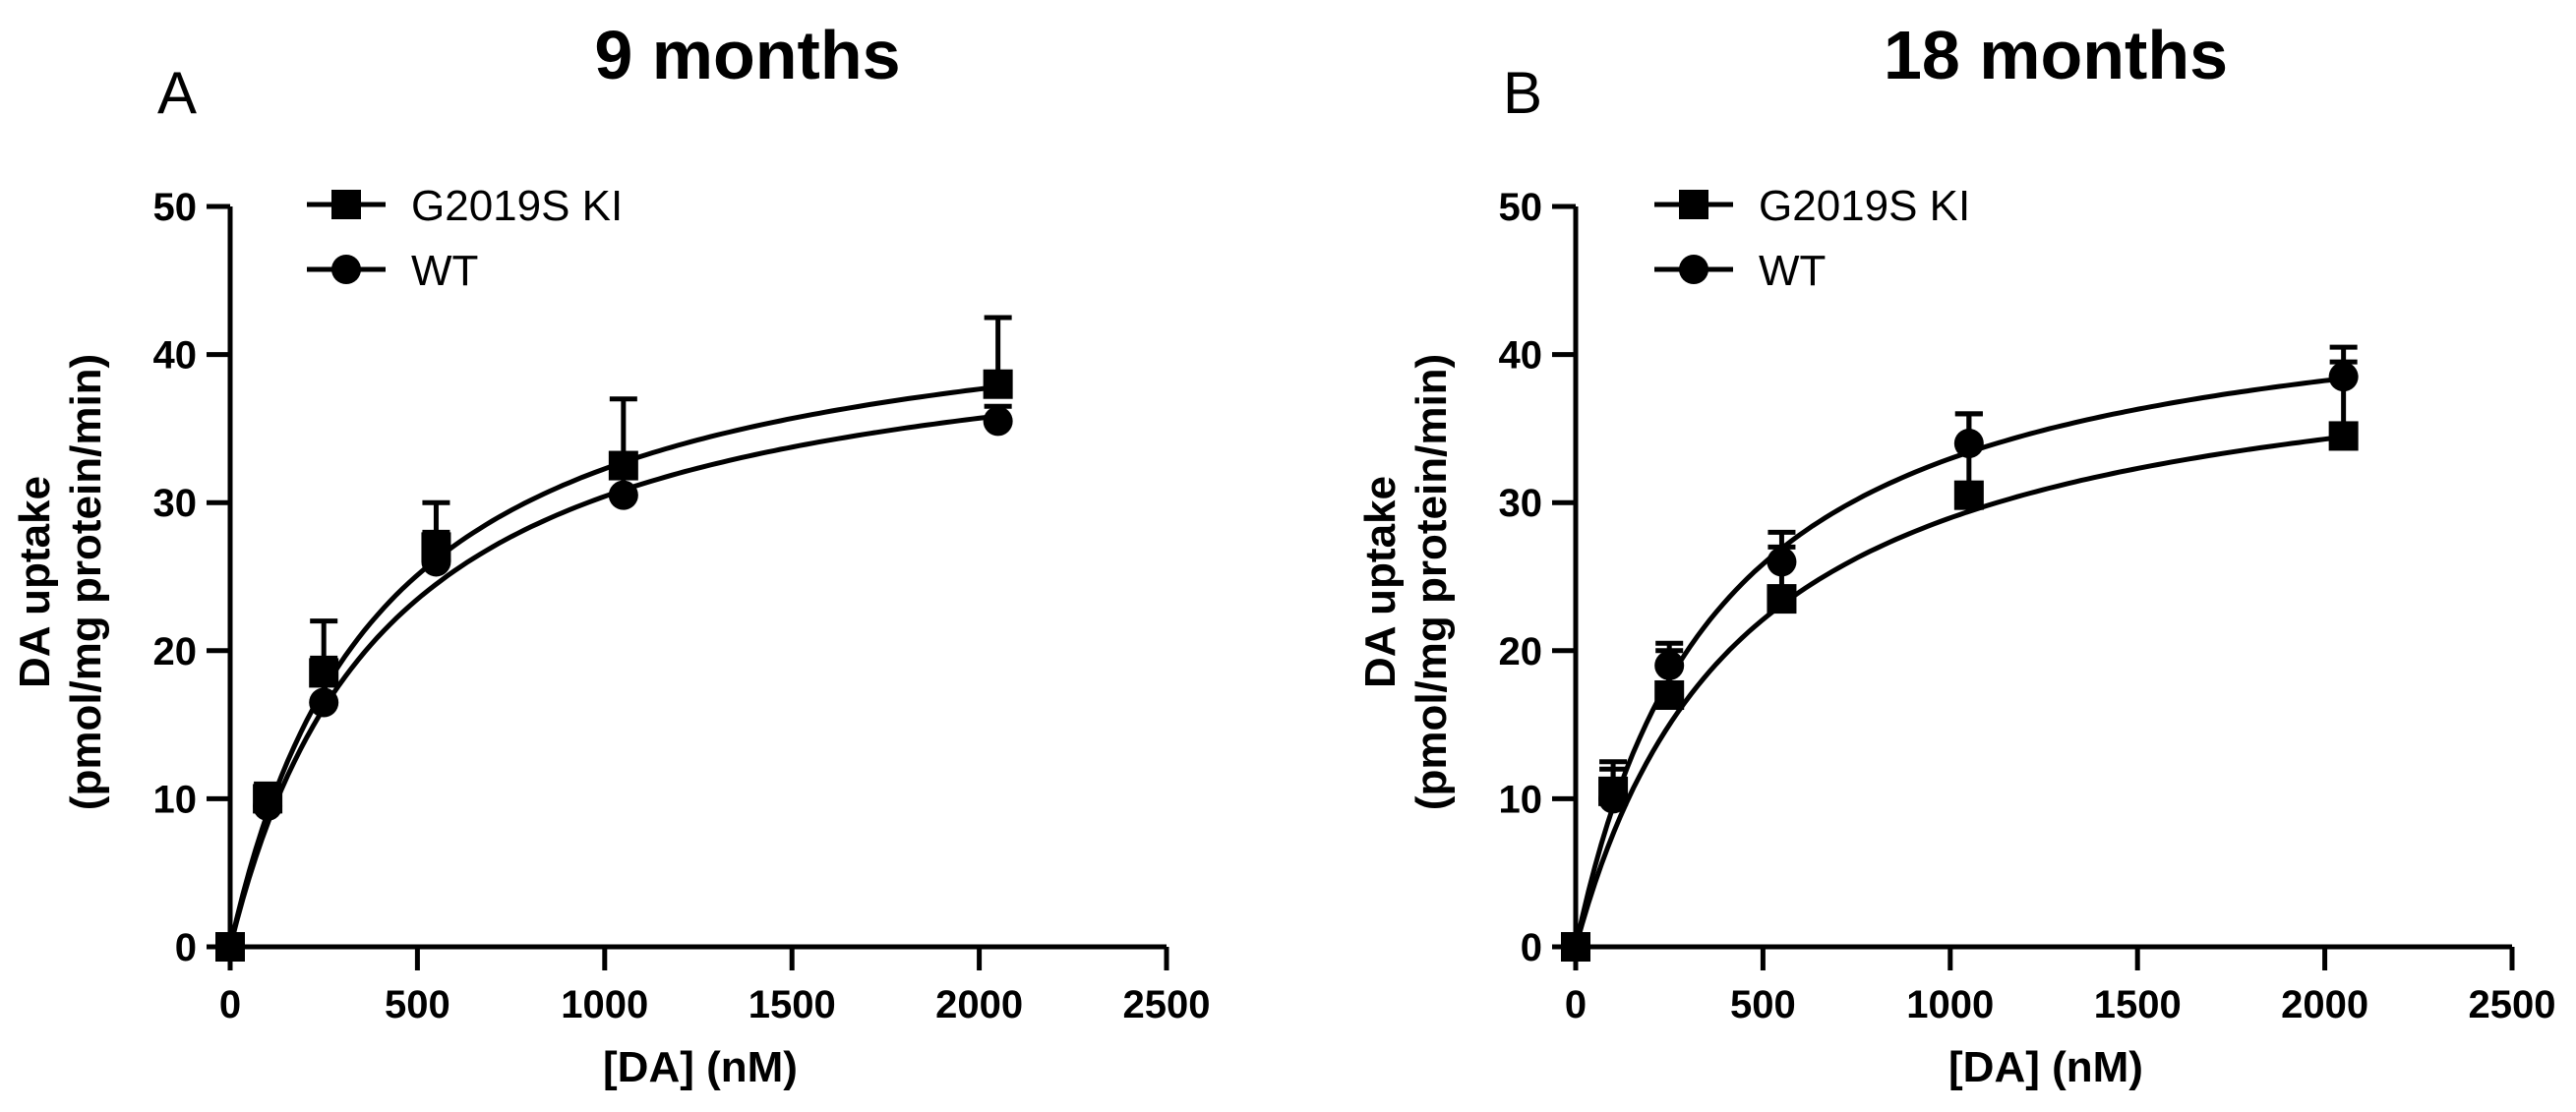 The height and width of the screenshot is (1112, 2576). What do you see at coordinates (998, 384) in the screenshot?
I see `data-point-g2019s-a` at bounding box center [998, 384].